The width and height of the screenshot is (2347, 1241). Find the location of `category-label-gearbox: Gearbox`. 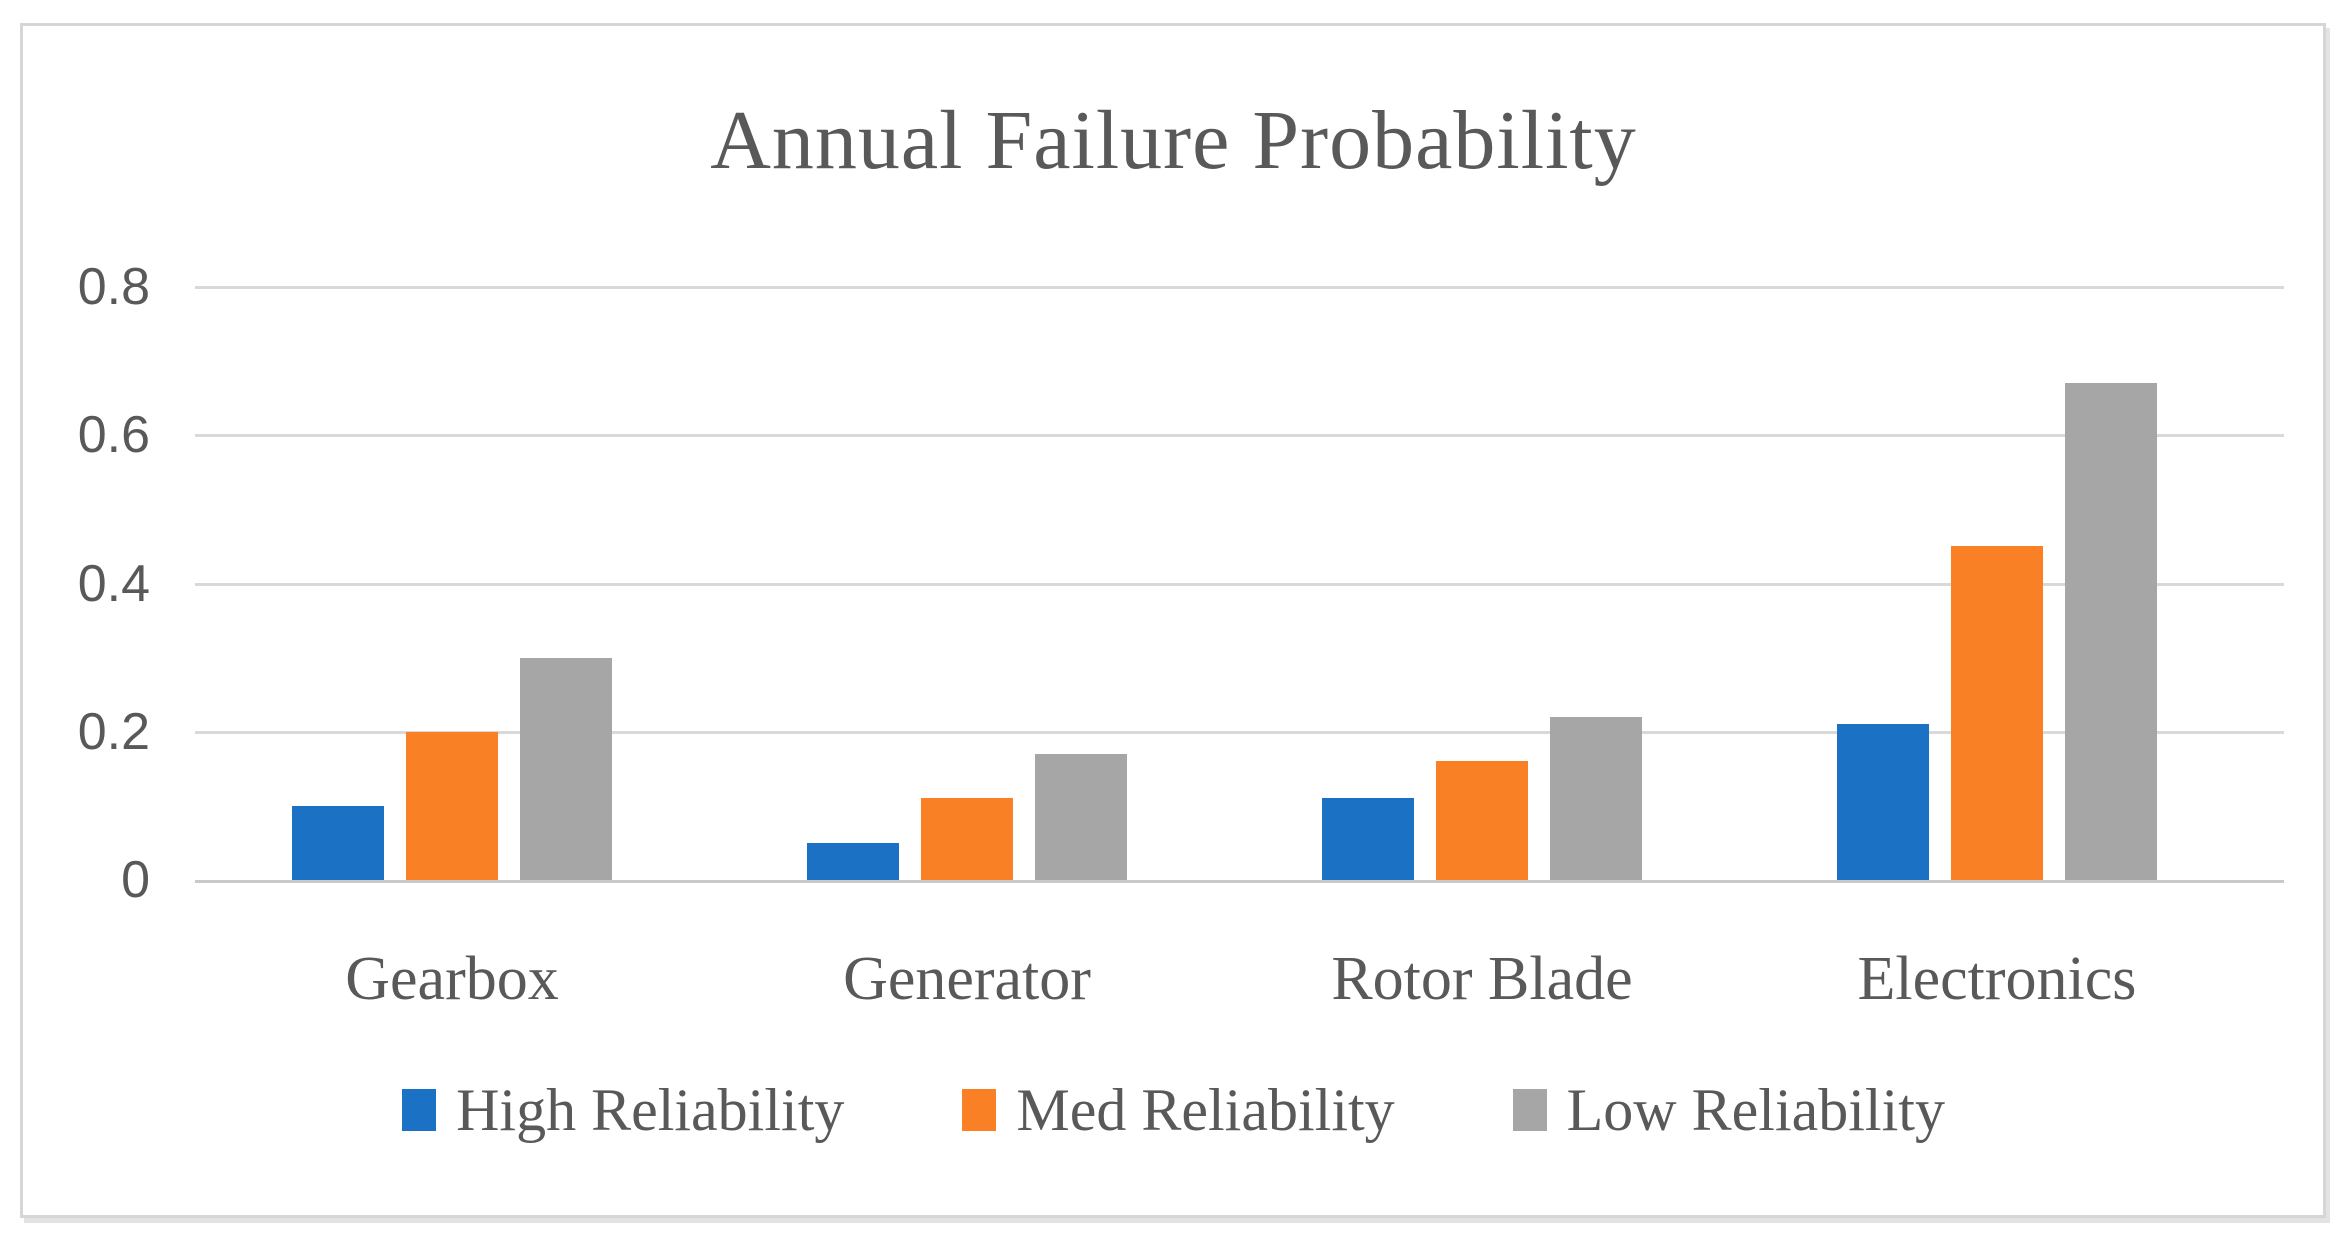

category-label-gearbox: Gearbox is located at coordinates (452, 979).